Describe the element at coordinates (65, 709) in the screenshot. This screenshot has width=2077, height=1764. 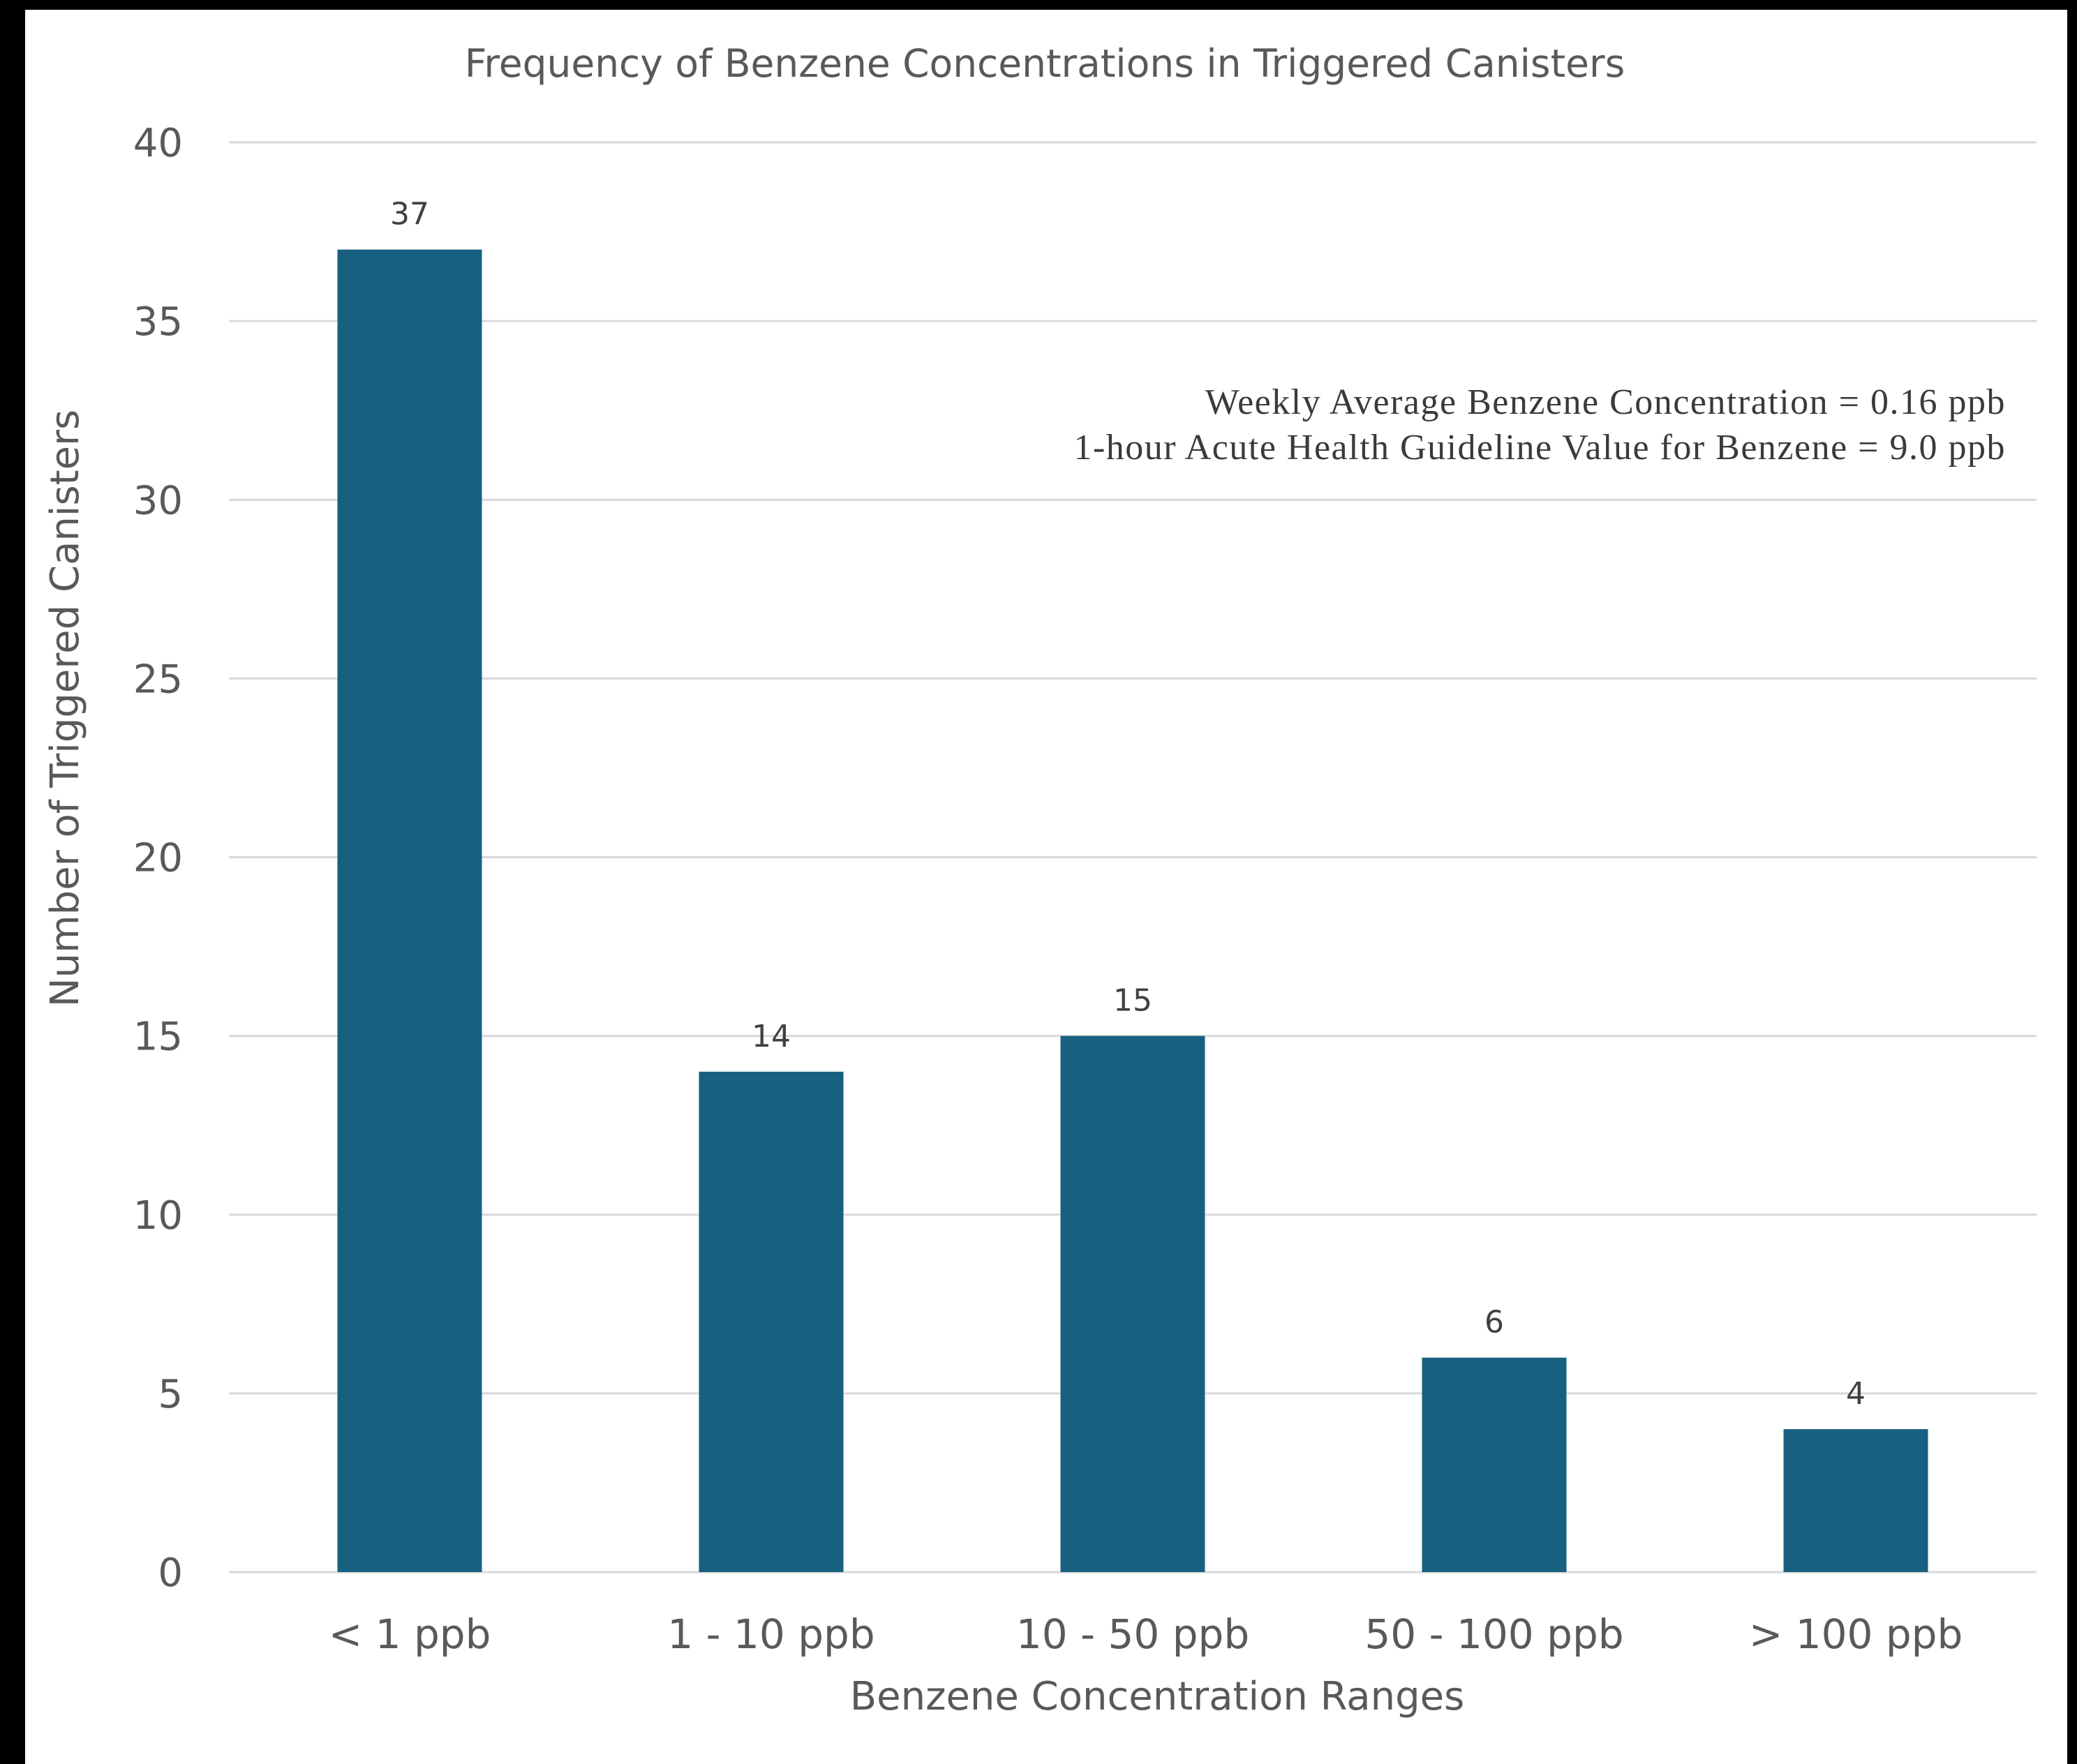
I see `y-axis-title: Number of Triggered Canisters` at that location.